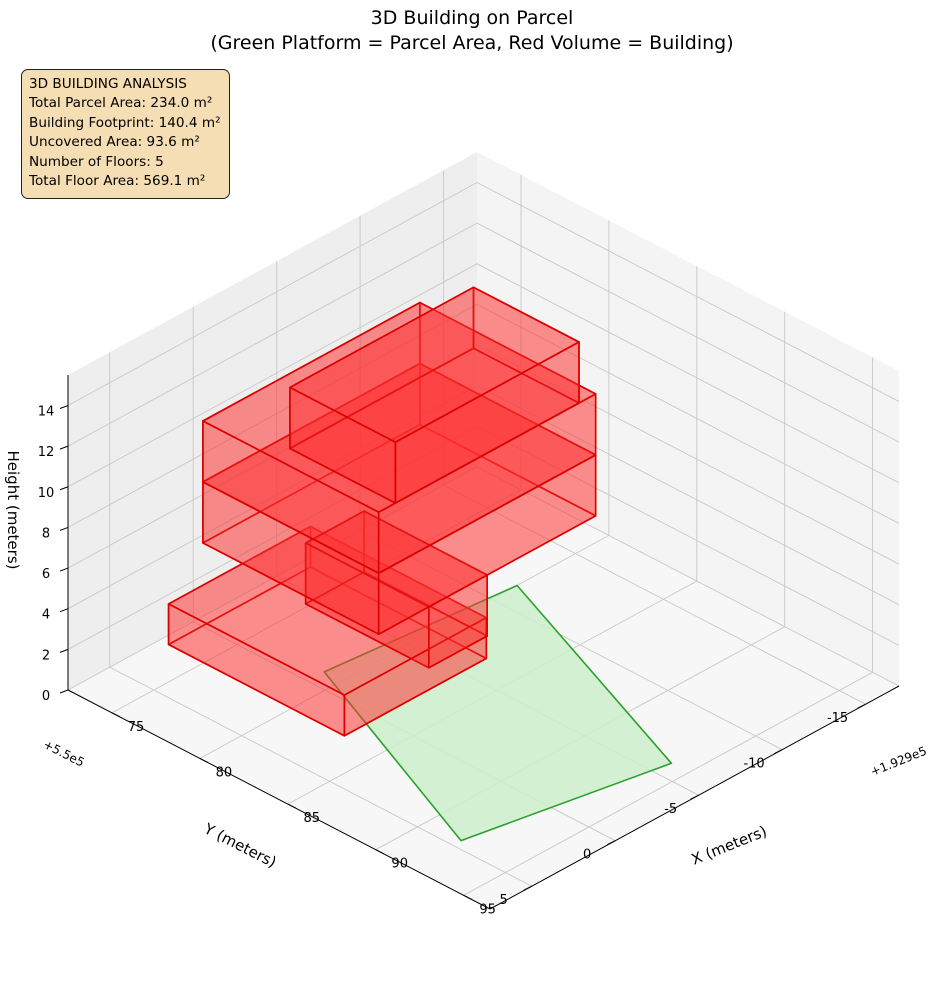 The image size is (944, 992). I want to click on y-tick-label: 0, so click(587, 855).